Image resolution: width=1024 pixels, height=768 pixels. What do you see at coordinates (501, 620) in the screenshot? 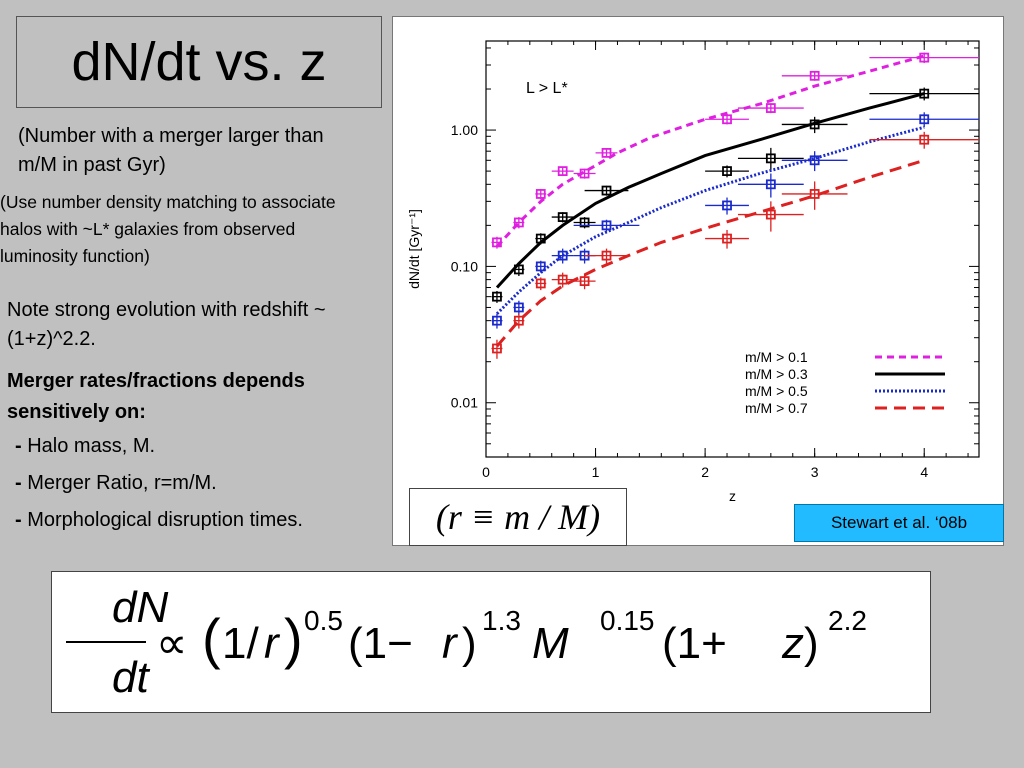
I see `exponent: 1.3` at bounding box center [501, 620].